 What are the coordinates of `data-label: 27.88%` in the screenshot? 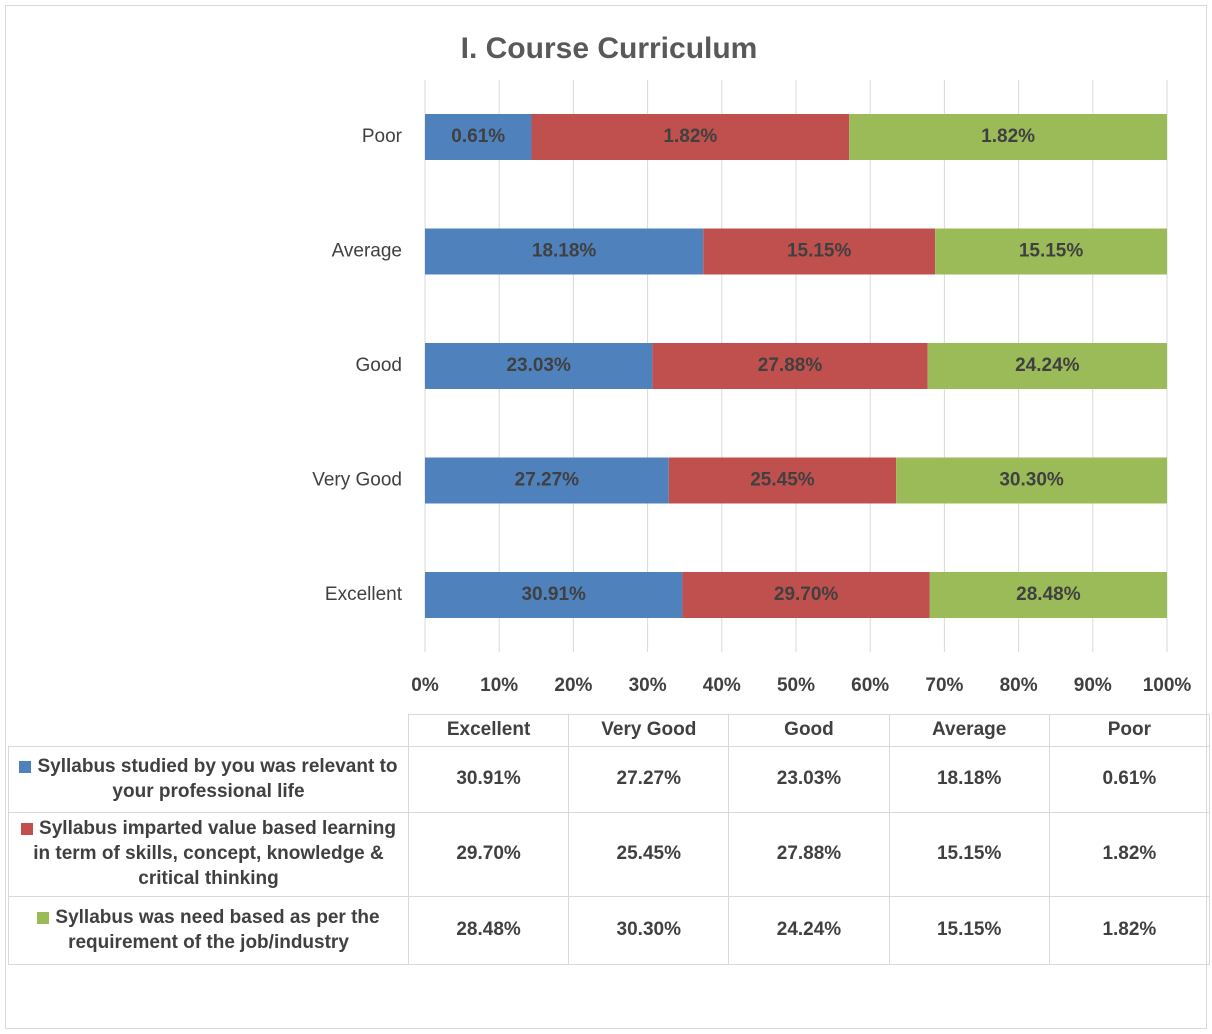 It's located at (790, 365).